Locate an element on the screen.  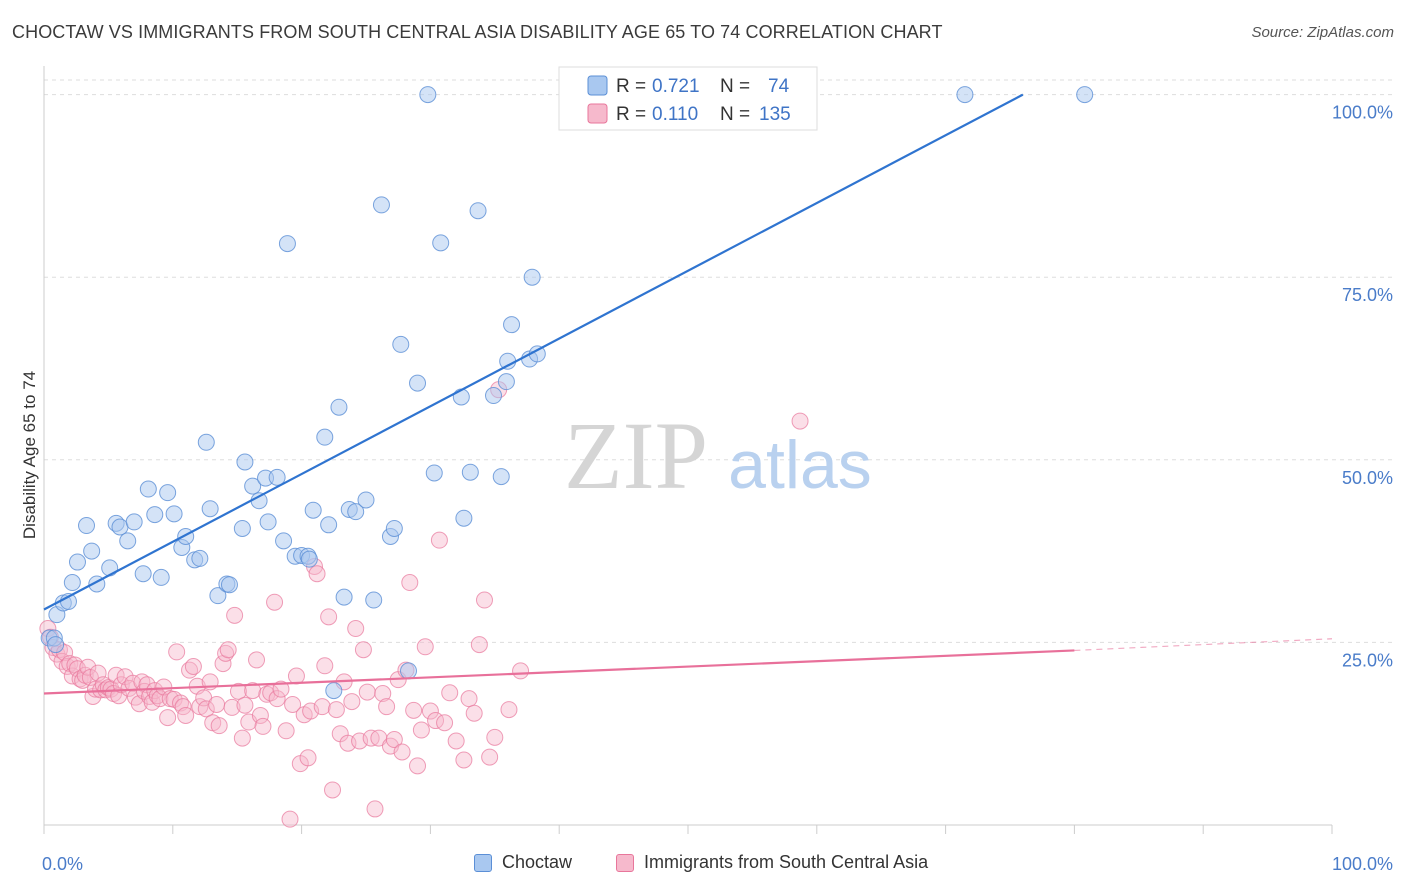
legend-r-label: R = is located at coordinates (631, 86).